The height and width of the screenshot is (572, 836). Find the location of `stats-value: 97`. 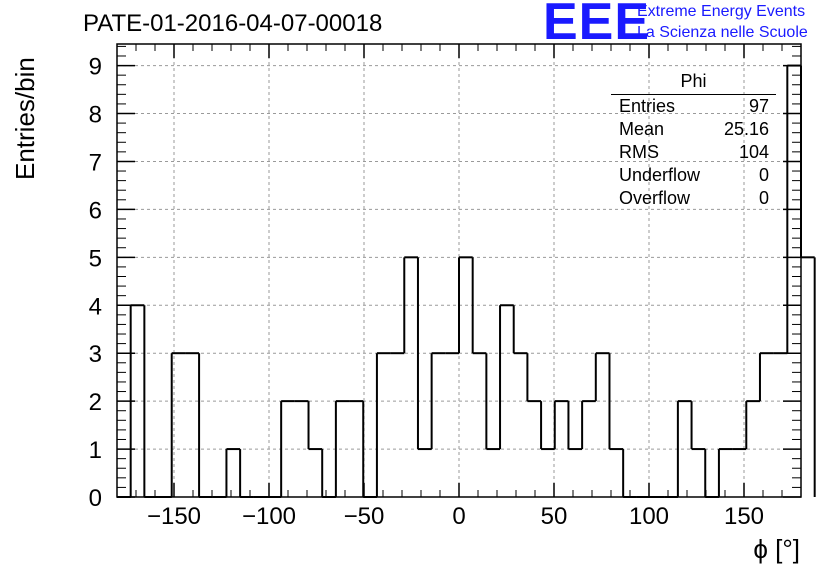

stats-value: 97 is located at coordinates (758, 106).